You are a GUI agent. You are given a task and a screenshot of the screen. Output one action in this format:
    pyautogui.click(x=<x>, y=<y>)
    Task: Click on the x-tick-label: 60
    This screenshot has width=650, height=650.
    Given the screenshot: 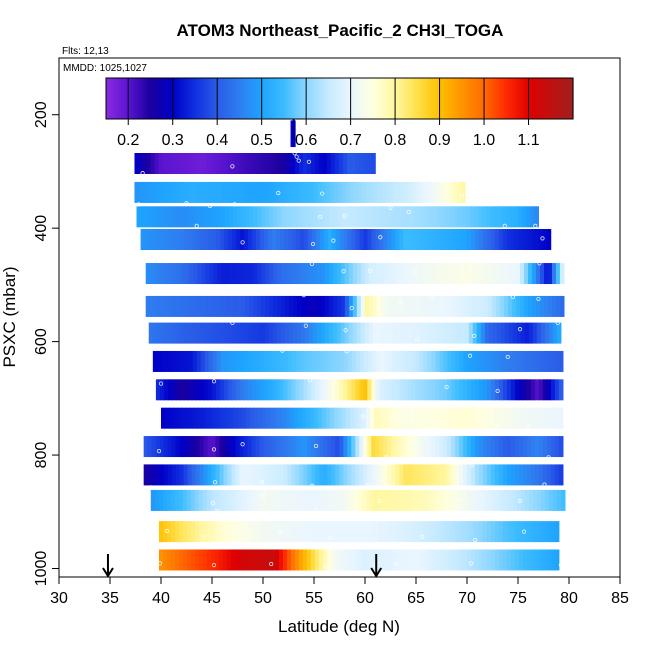 What is the action you would take?
    pyautogui.click(x=365, y=598)
    